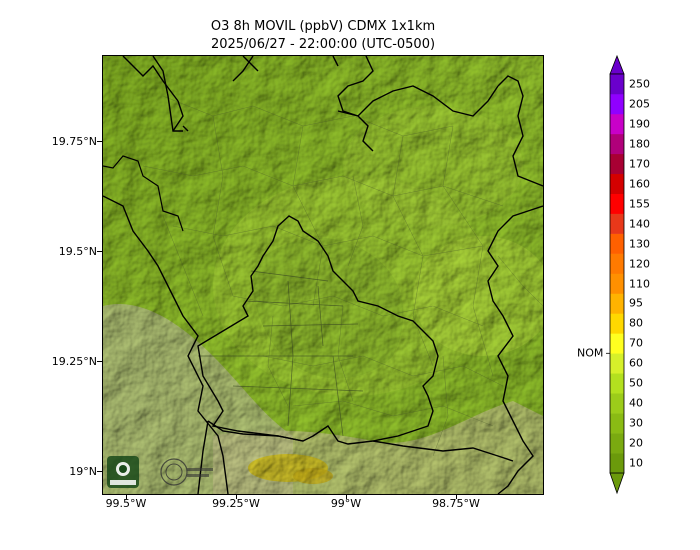  What do you see at coordinates (639, 184) in the screenshot?
I see `colorbar-tick-label: 160` at bounding box center [639, 184].